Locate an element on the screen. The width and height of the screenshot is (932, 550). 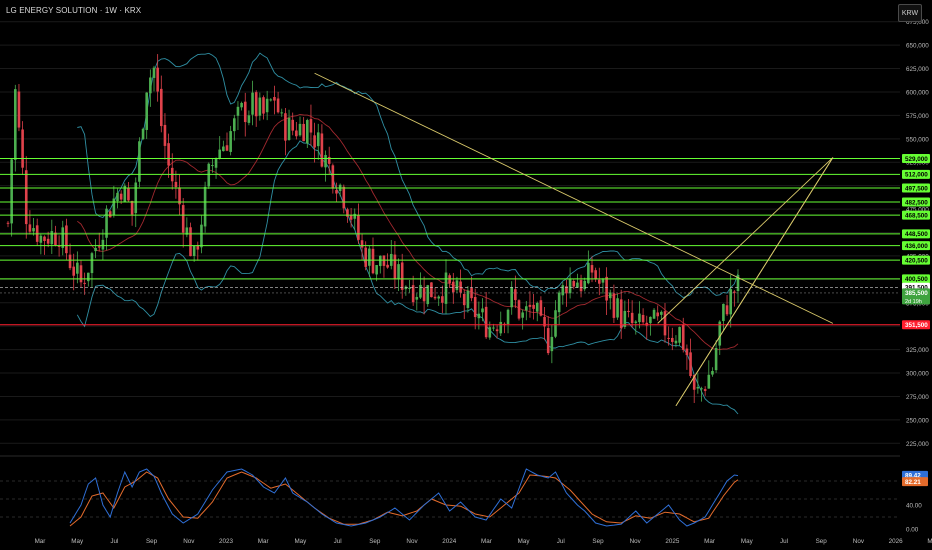
level-tag-label: 351,500 is located at coordinates (916, 325).